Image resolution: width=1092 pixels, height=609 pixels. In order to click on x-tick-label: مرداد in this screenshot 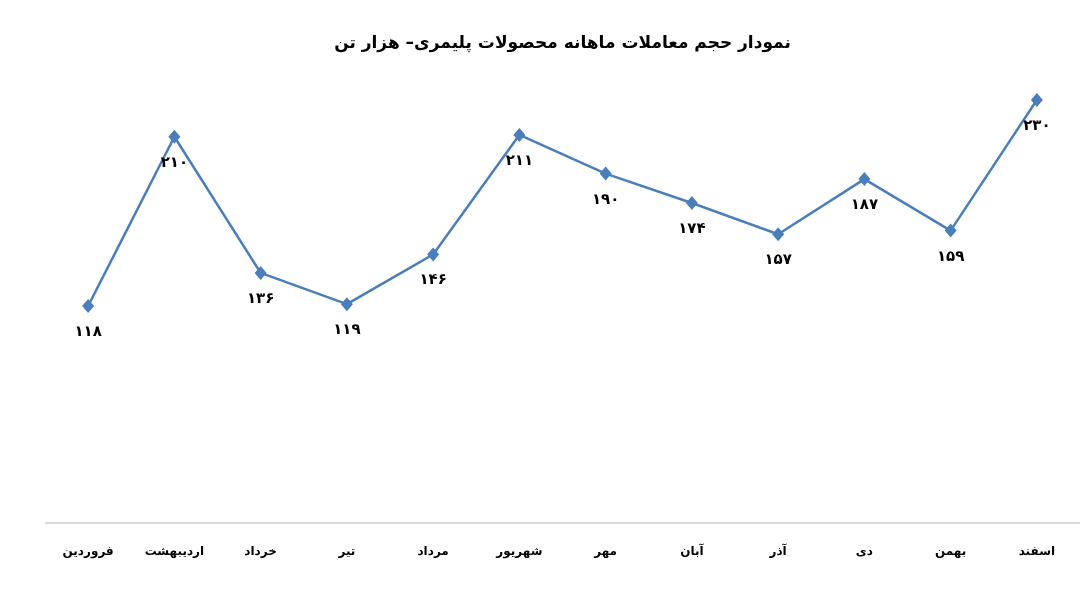, I will do `click(433, 551)`.